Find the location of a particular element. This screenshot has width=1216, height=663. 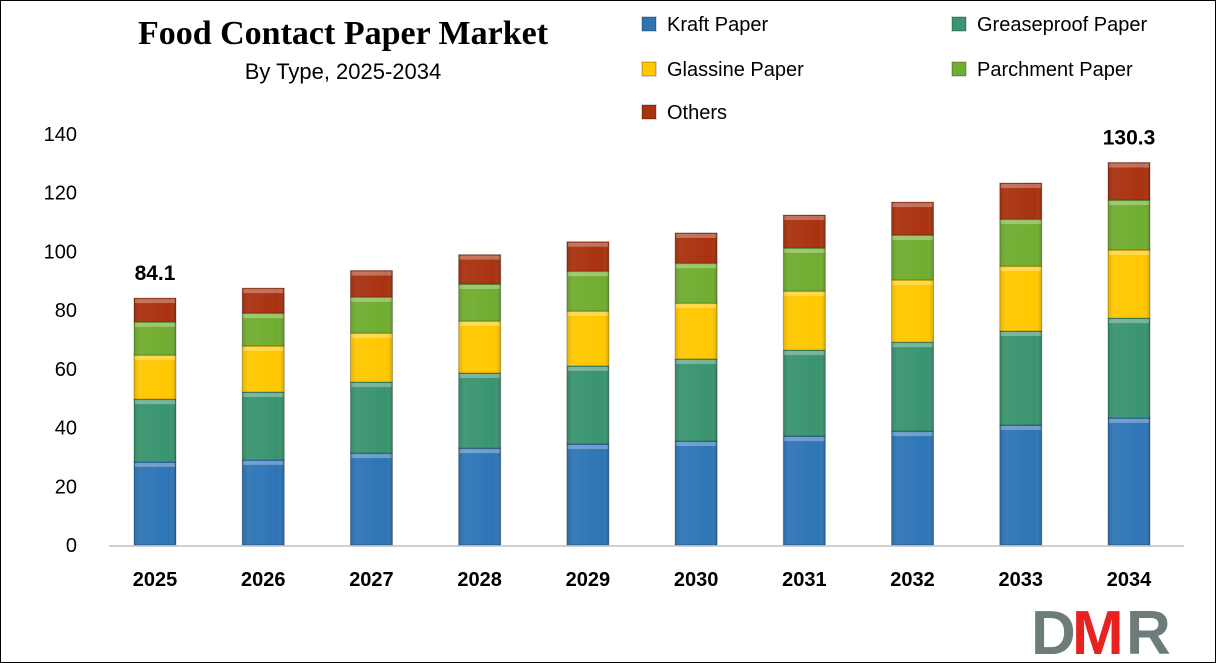

legend-item-parchment-paper: Parchment Paper is located at coordinates (1042, 70).